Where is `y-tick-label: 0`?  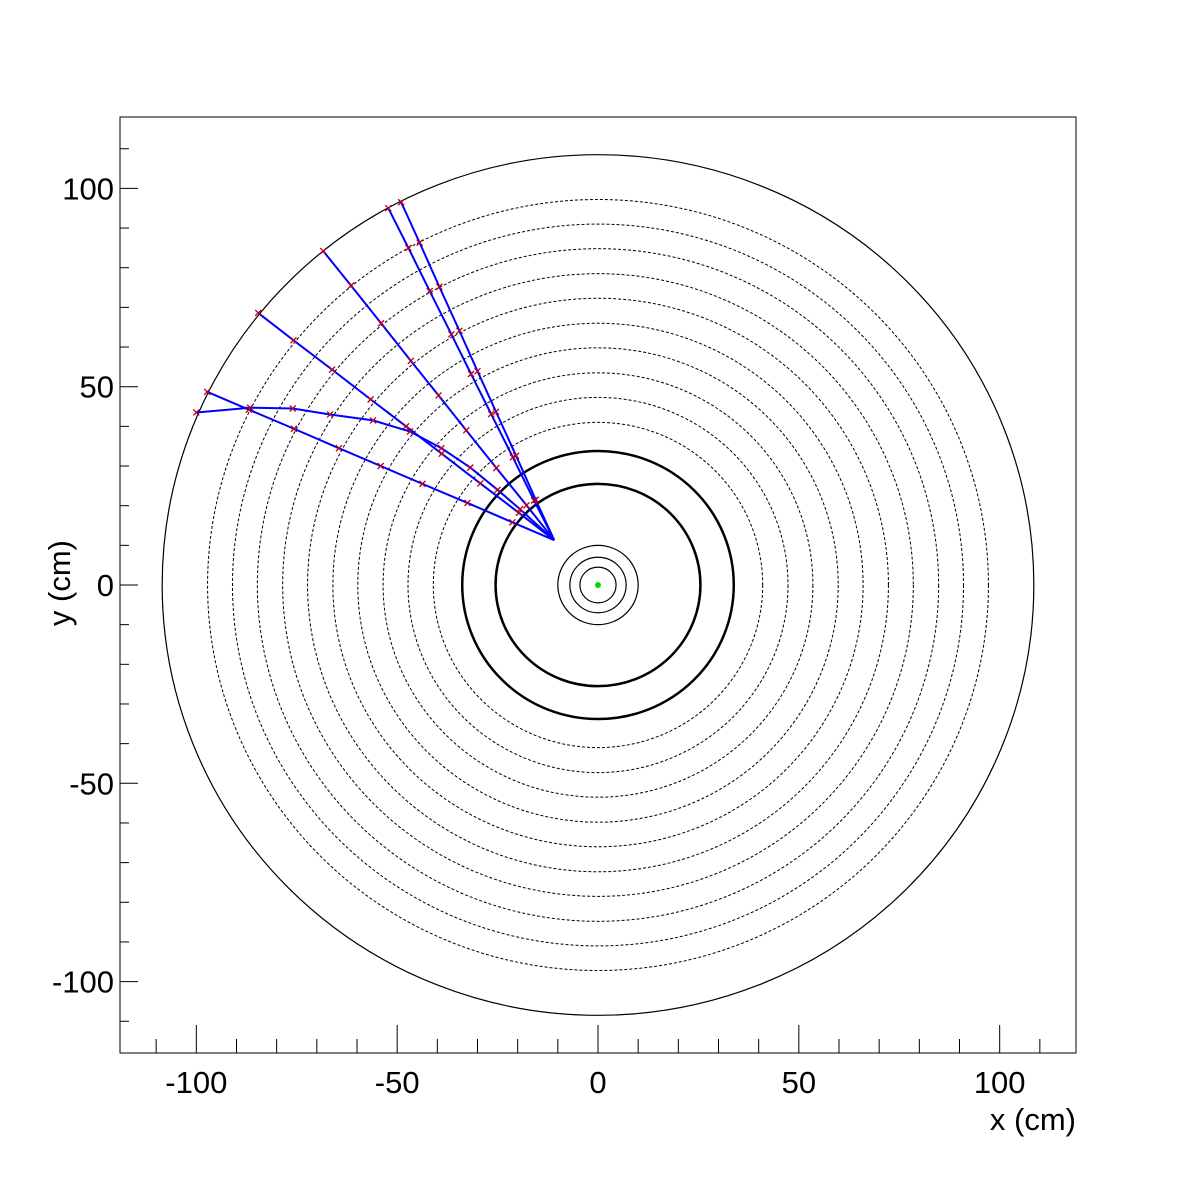
y-tick-label: 0 is located at coordinates (105, 585).